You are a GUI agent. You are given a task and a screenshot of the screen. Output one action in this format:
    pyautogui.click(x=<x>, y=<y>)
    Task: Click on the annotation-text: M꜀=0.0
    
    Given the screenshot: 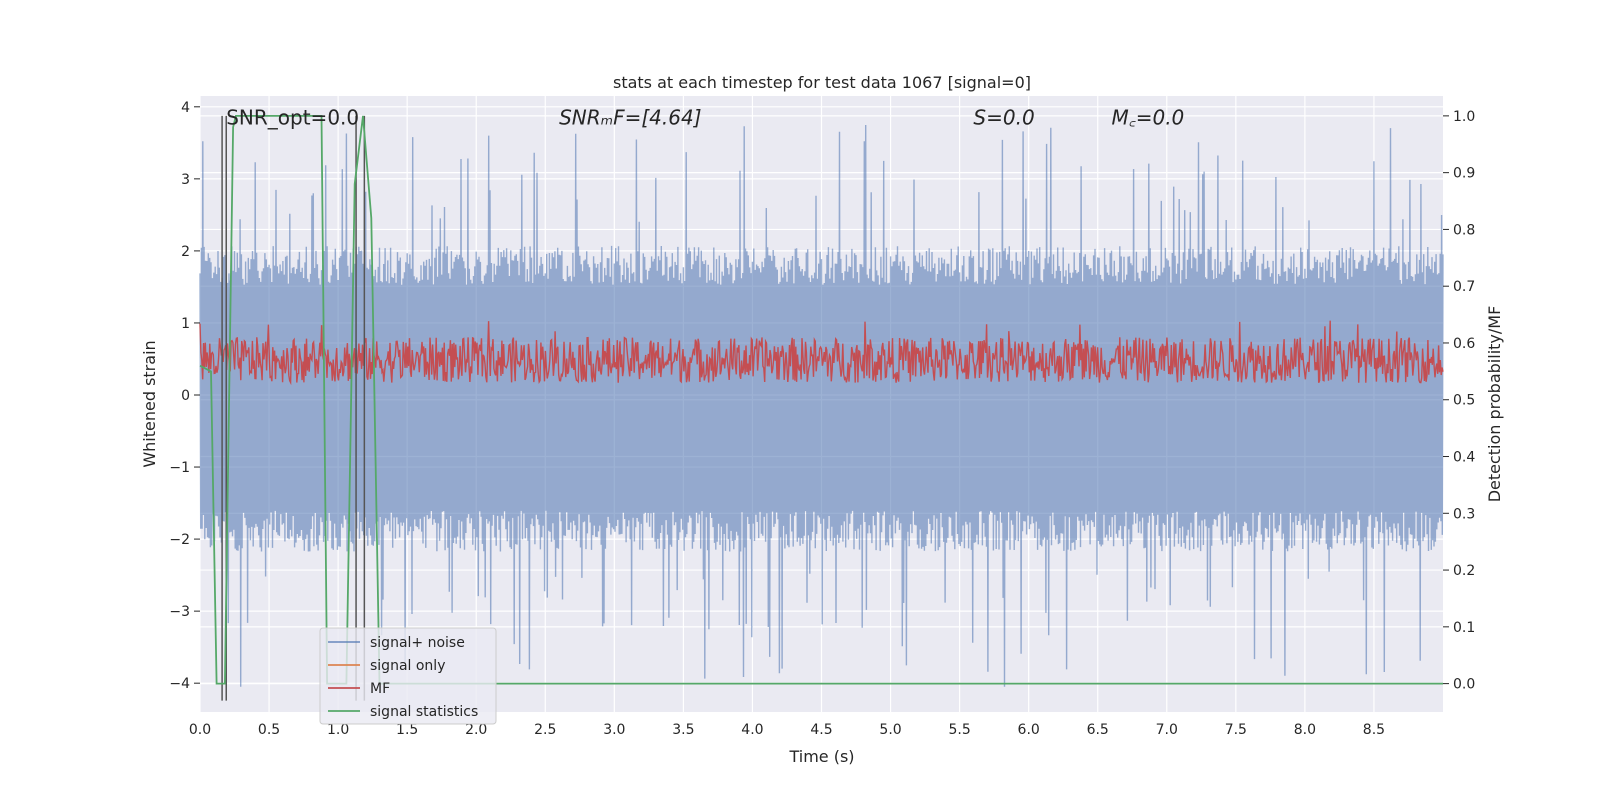 What is the action you would take?
    pyautogui.click(x=1148, y=118)
    